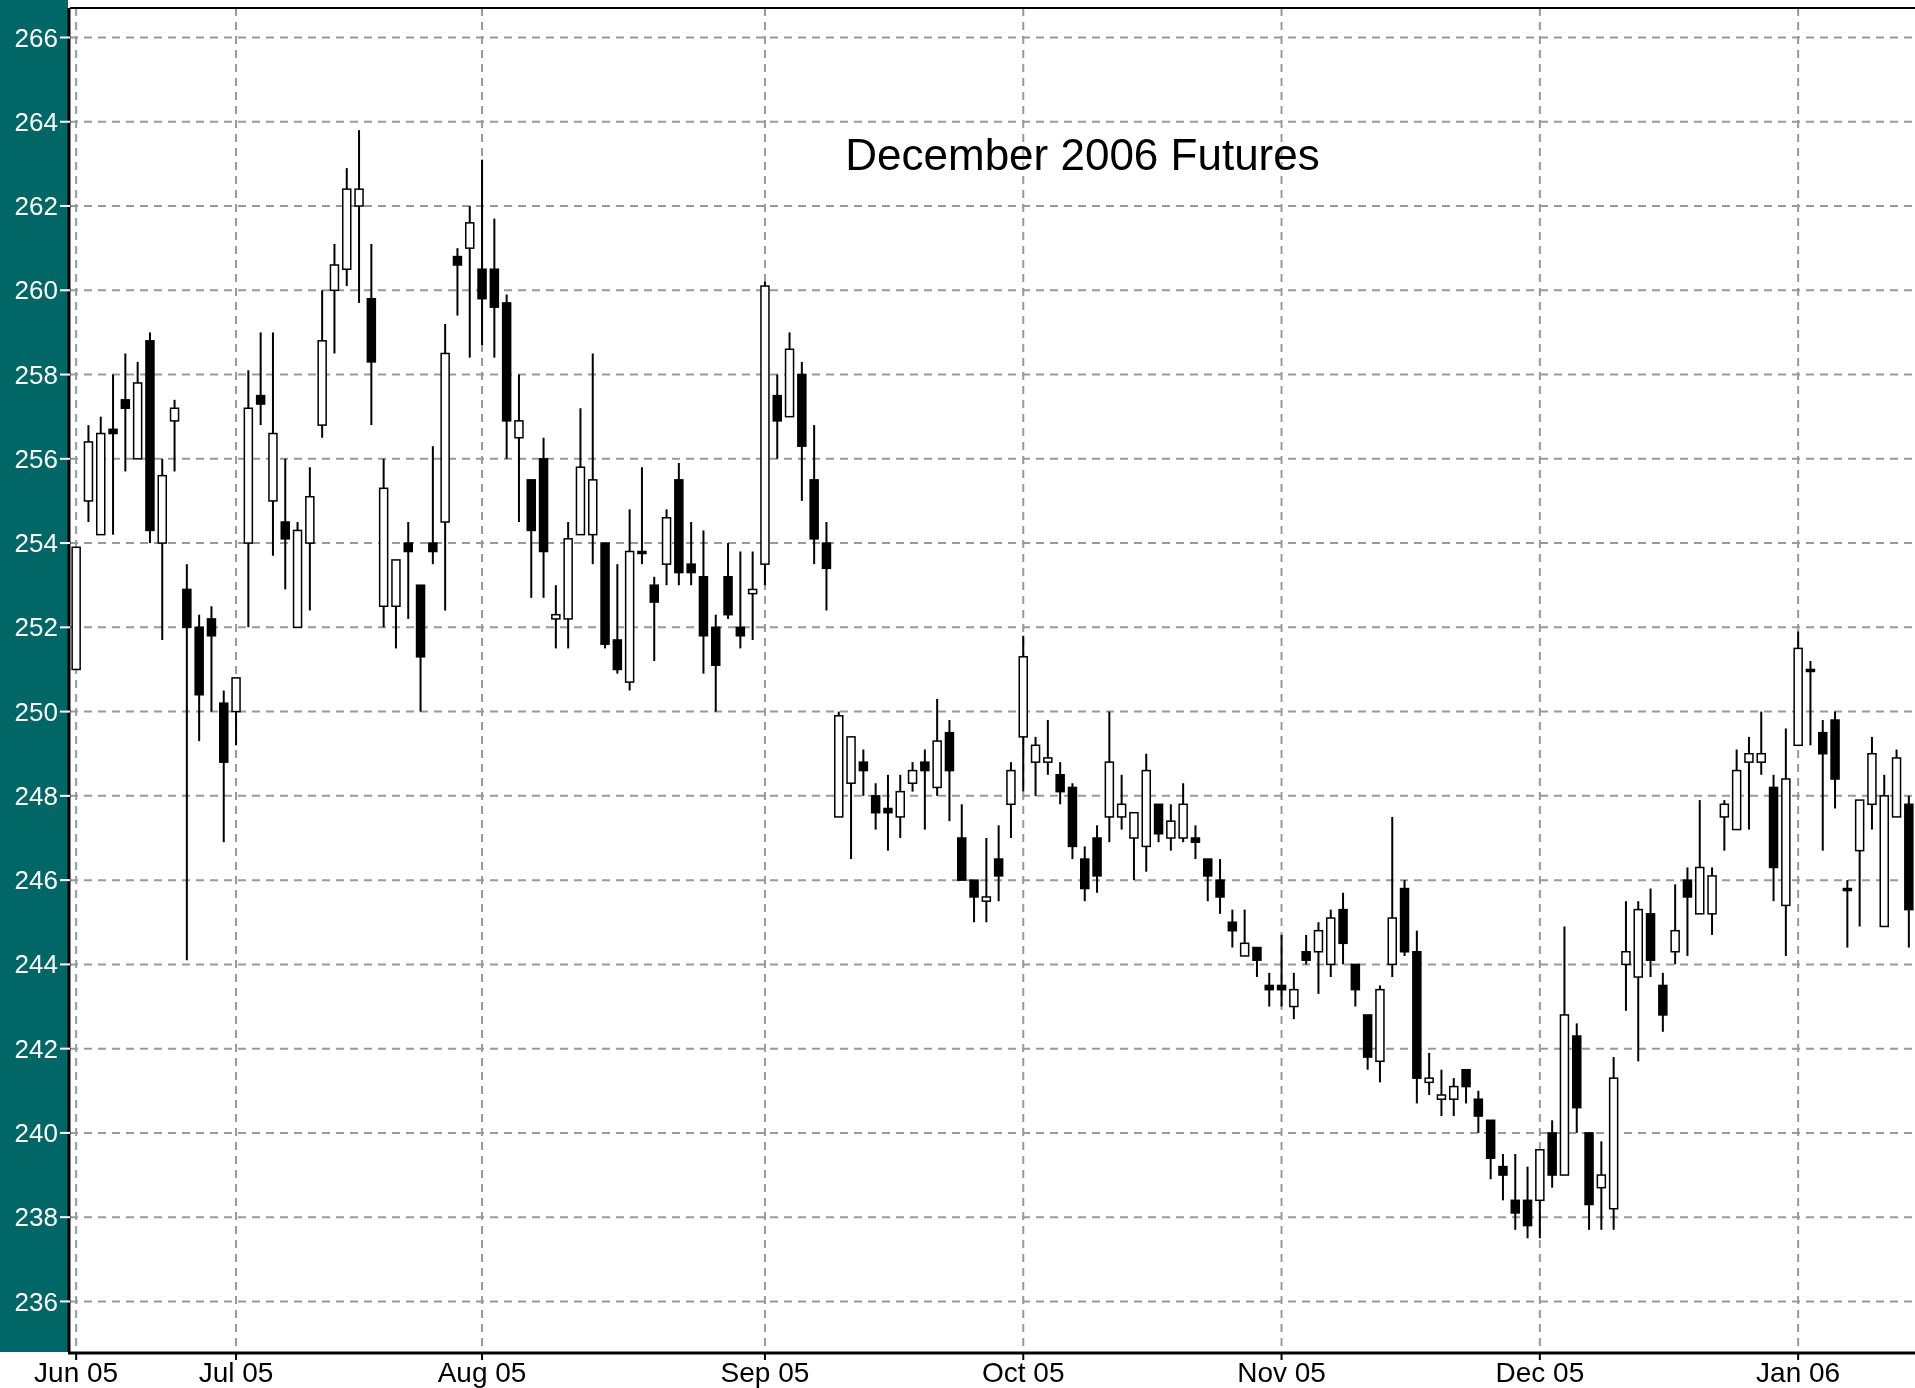 The width and height of the screenshot is (1915, 1388). I want to click on y-tick-label: 250, so click(36, 711).